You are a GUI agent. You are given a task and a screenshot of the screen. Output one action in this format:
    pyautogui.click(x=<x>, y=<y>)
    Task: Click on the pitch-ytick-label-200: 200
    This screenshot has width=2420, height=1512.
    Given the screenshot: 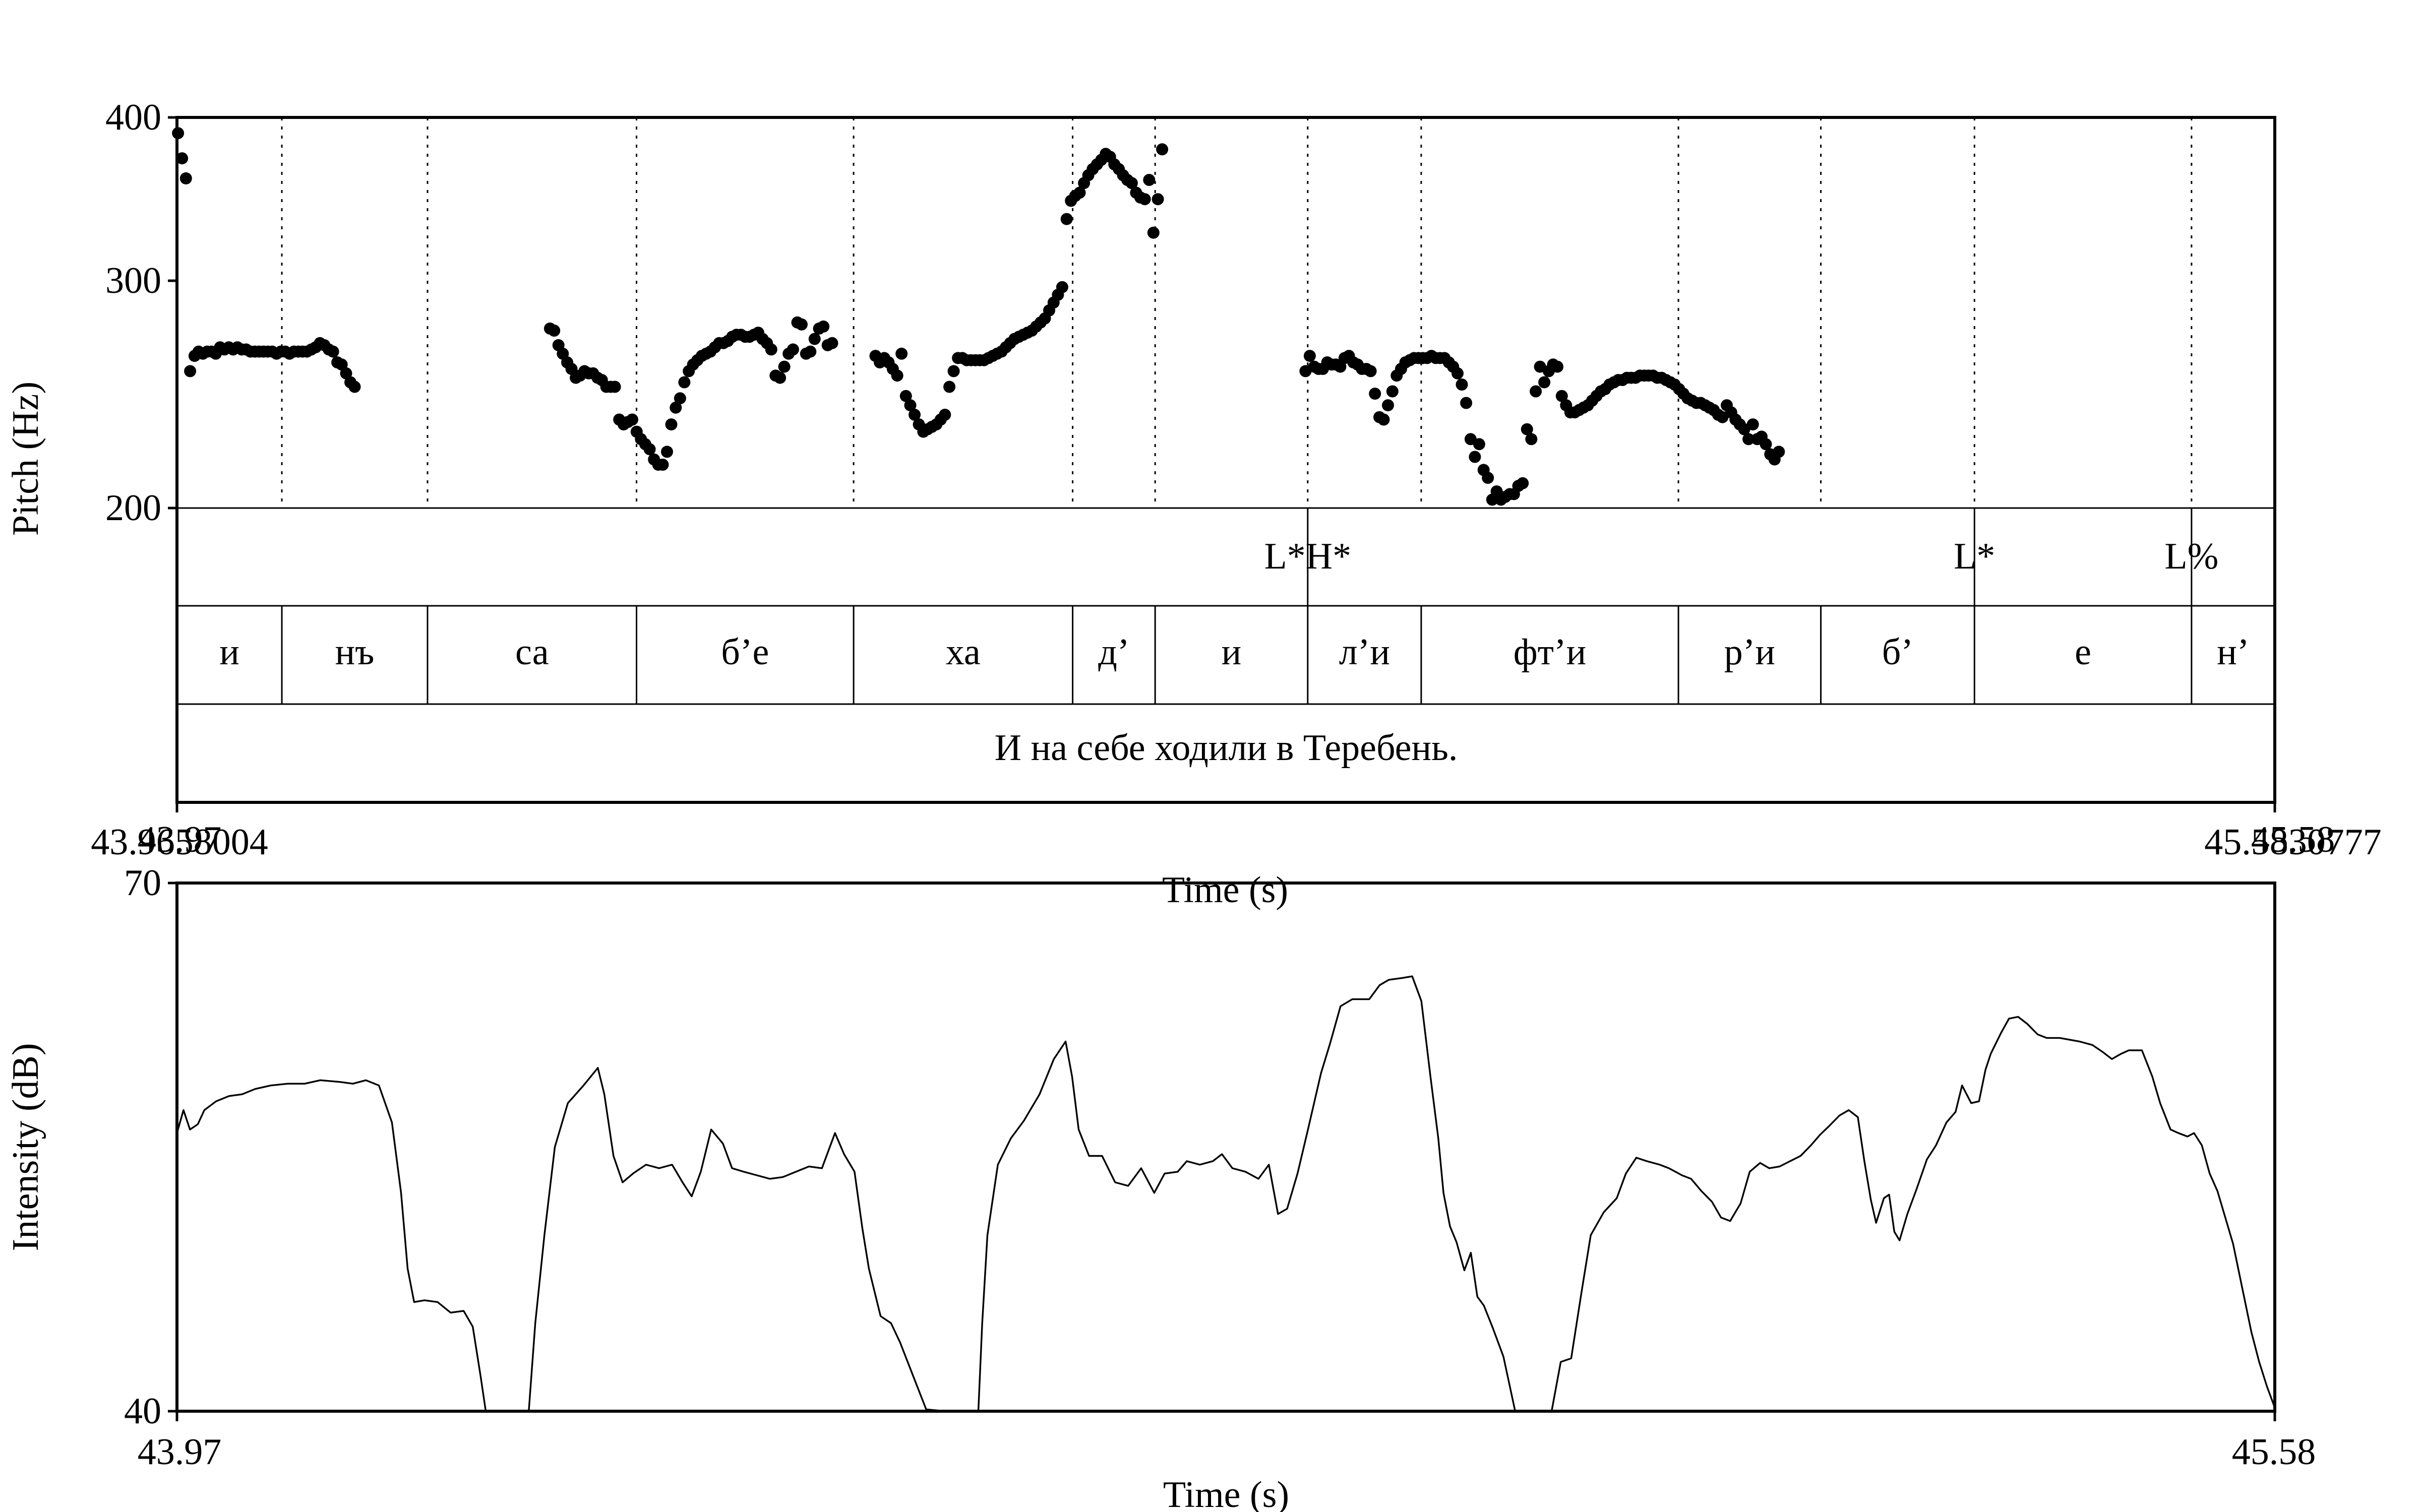 What is the action you would take?
    pyautogui.click(x=133, y=508)
    